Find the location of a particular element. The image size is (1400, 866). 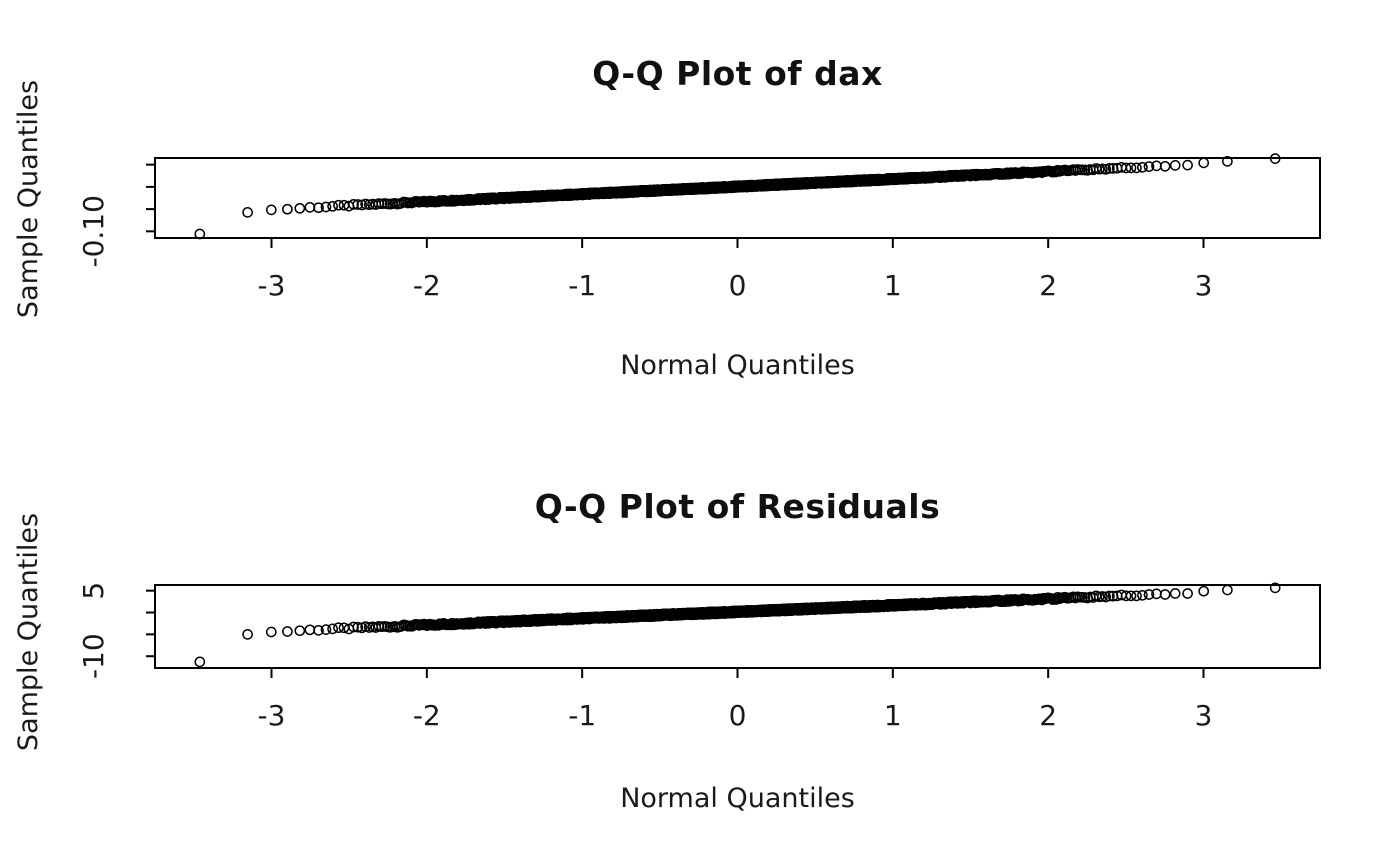

y-tick-label: 5 is located at coordinates (93, 591).